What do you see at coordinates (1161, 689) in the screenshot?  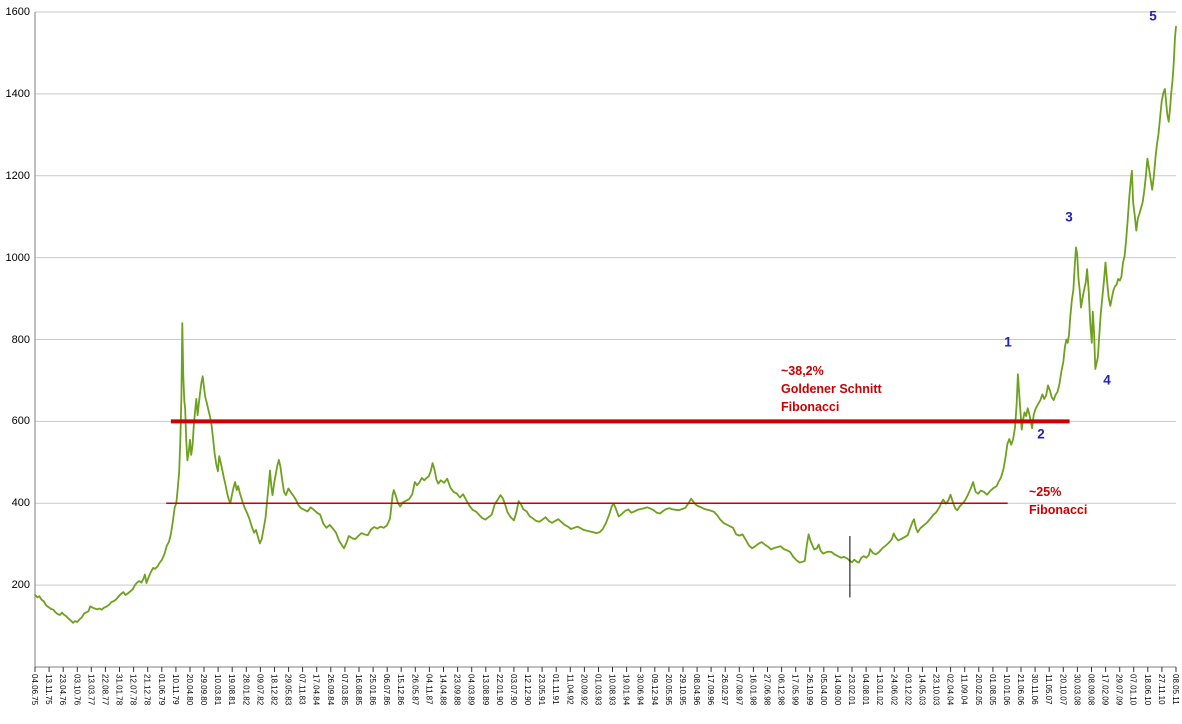 I see `x-axis-tick-label: 27.11.10` at bounding box center [1161, 689].